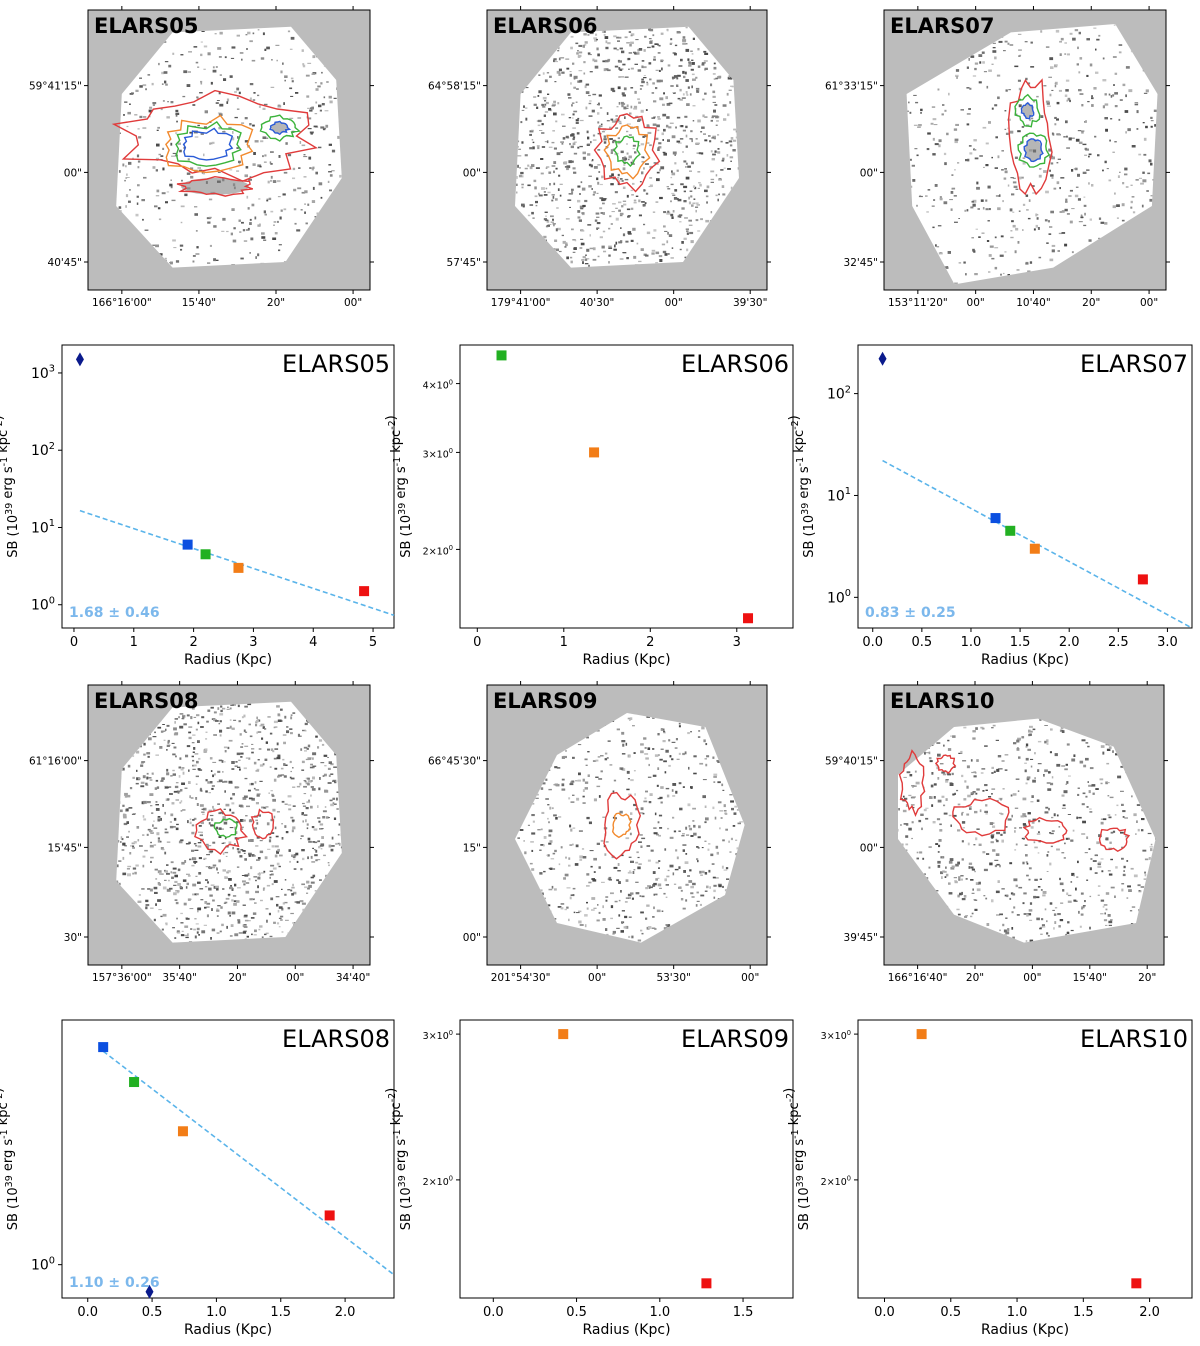 The width and height of the screenshot is (1200, 1346). What do you see at coordinates (313, 642) in the screenshot?
I see `x-tick-label: 4` at bounding box center [313, 642].